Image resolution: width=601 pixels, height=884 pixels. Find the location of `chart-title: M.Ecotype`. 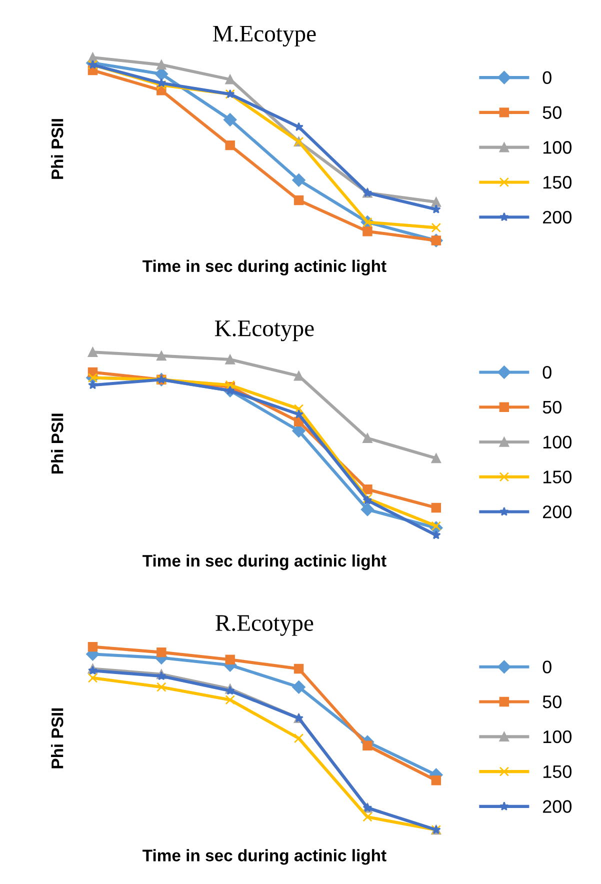

chart-title: M.Ecotype is located at coordinates (264, 36).